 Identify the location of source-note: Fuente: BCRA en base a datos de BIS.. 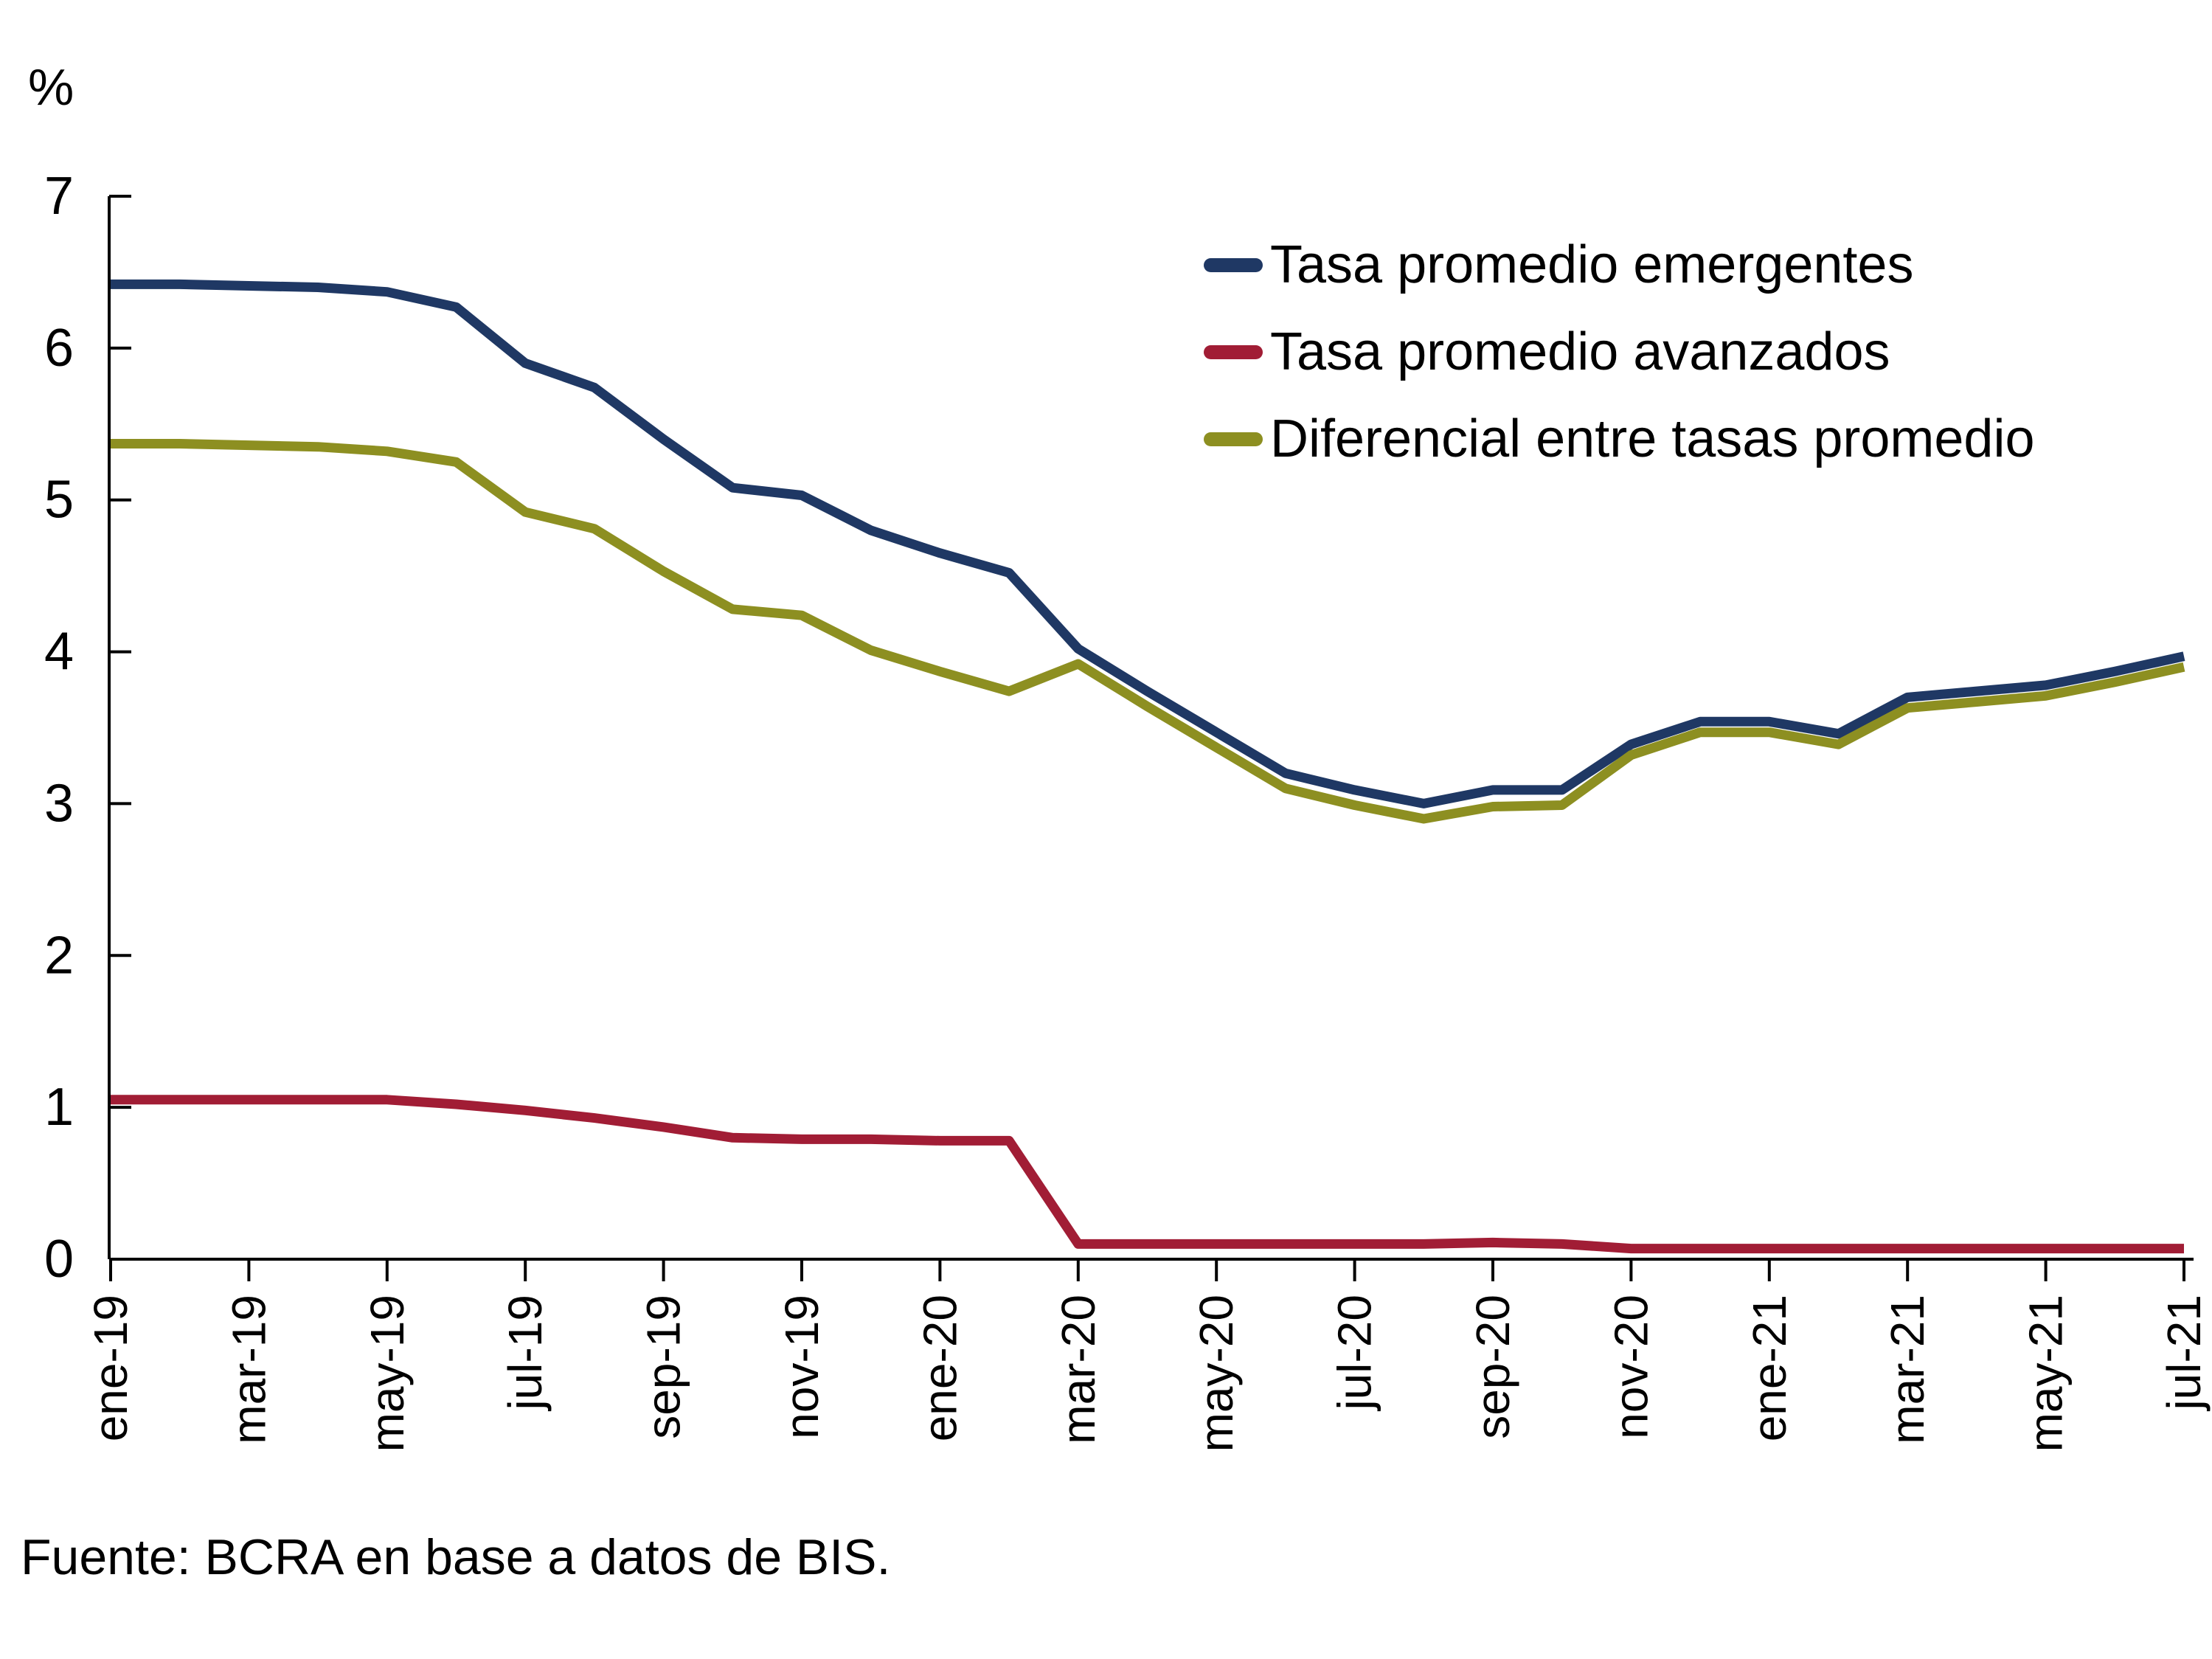
(456, 1557).